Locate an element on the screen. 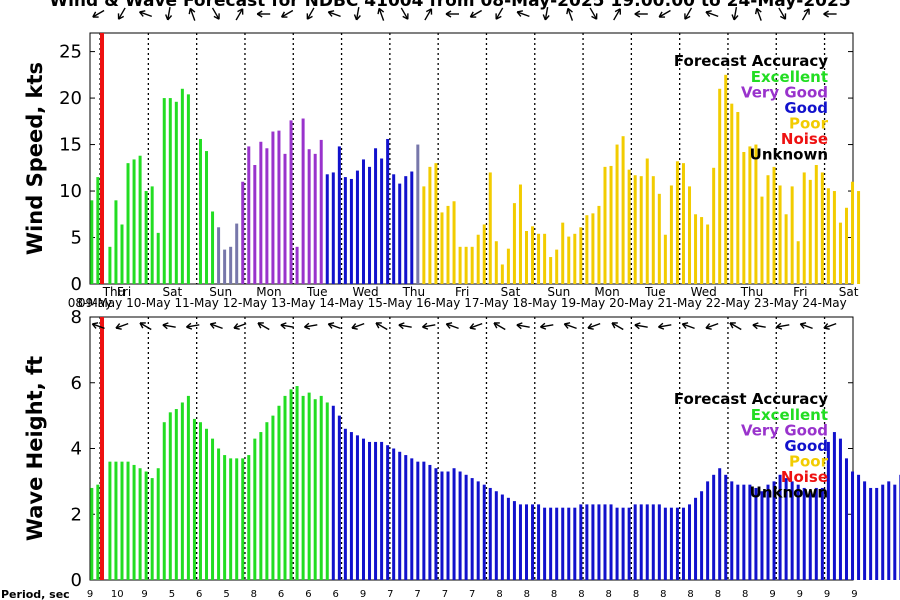 The width and height of the screenshot is (900, 600). day-name-label: Thu is located at coordinates (414, 292).